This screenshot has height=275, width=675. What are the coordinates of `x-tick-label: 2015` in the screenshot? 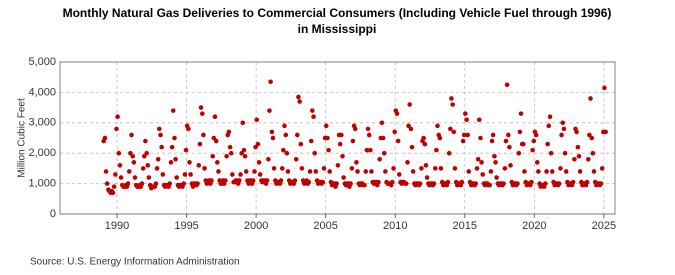 It's located at (465, 226).